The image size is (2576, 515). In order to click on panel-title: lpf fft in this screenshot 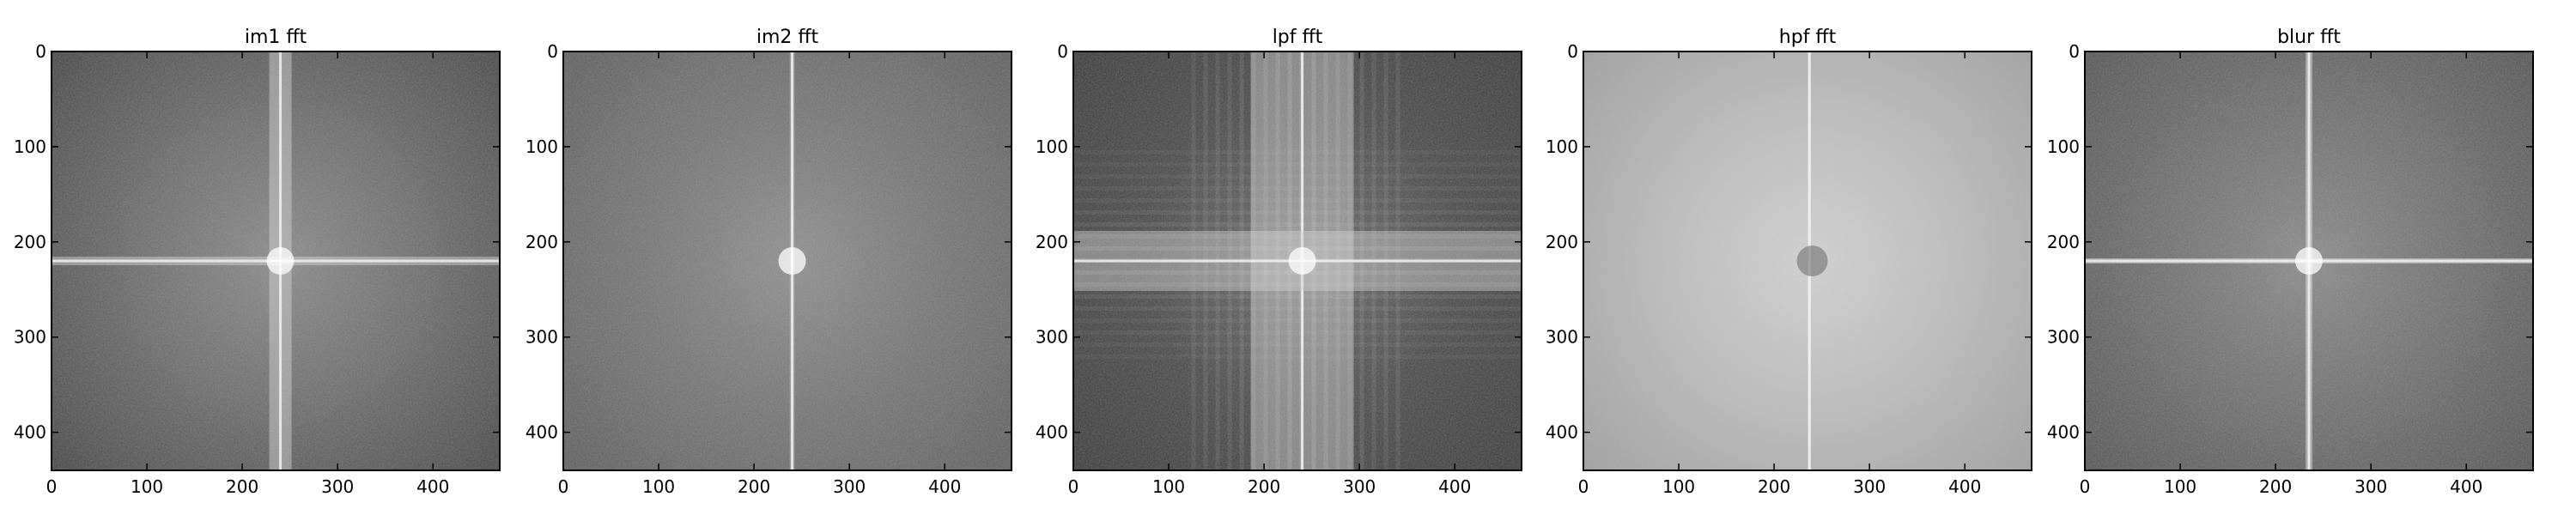, I will do `click(1298, 37)`.